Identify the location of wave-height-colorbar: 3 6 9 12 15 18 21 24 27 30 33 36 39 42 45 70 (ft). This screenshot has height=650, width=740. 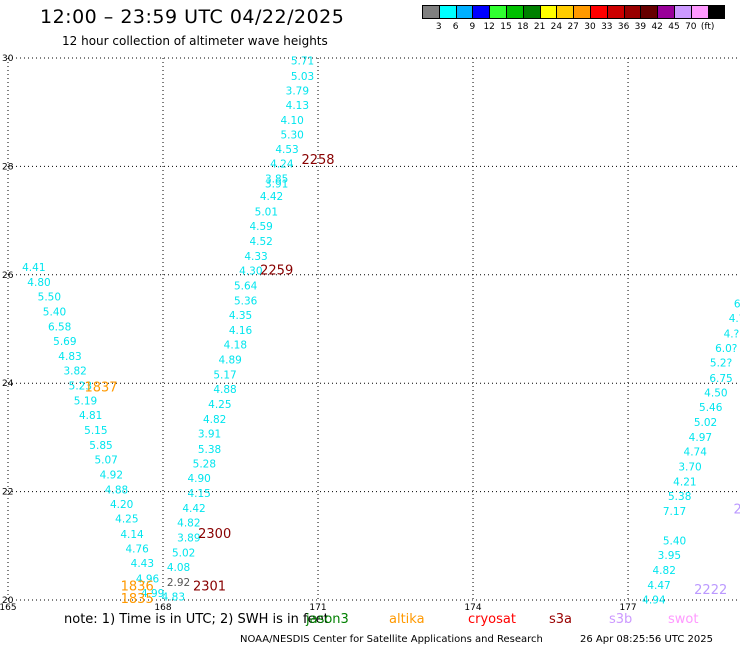
(574, 18).